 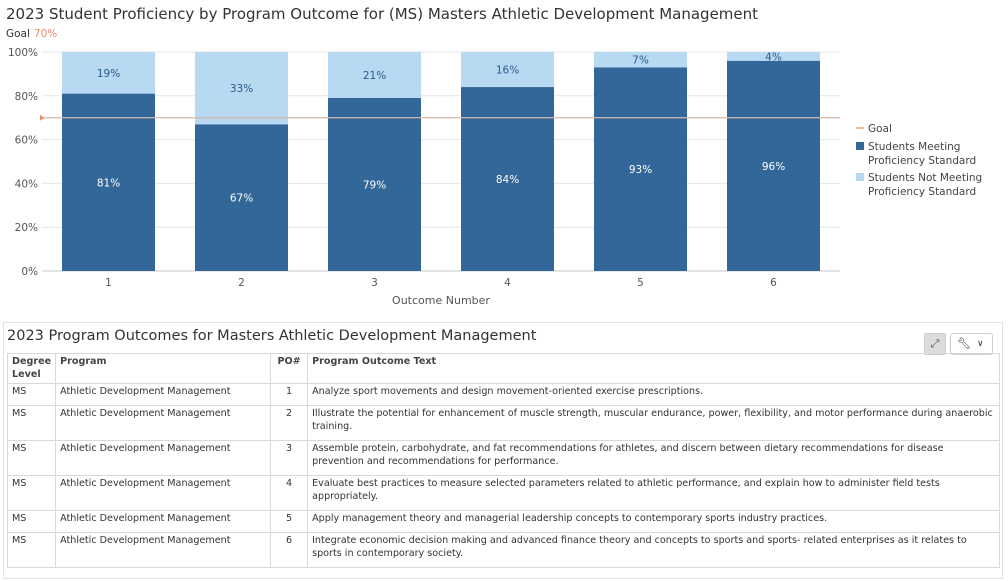 I want to click on data-label-meeting: 93%, so click(x=640, y=170).